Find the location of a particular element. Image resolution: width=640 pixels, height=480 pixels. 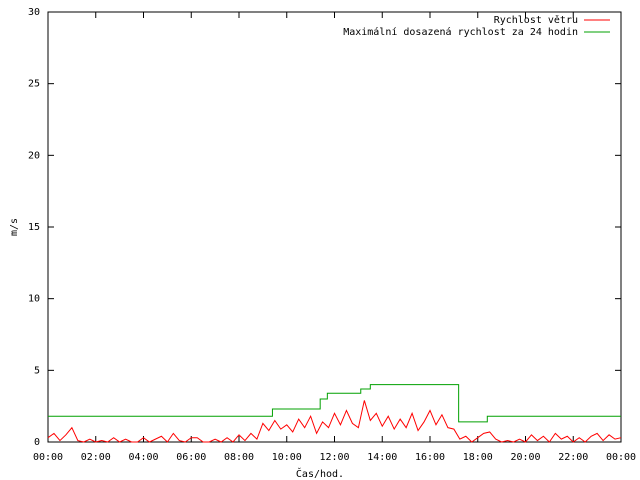

x-tick-label: 16:00 is located at coordinates (430, 457).